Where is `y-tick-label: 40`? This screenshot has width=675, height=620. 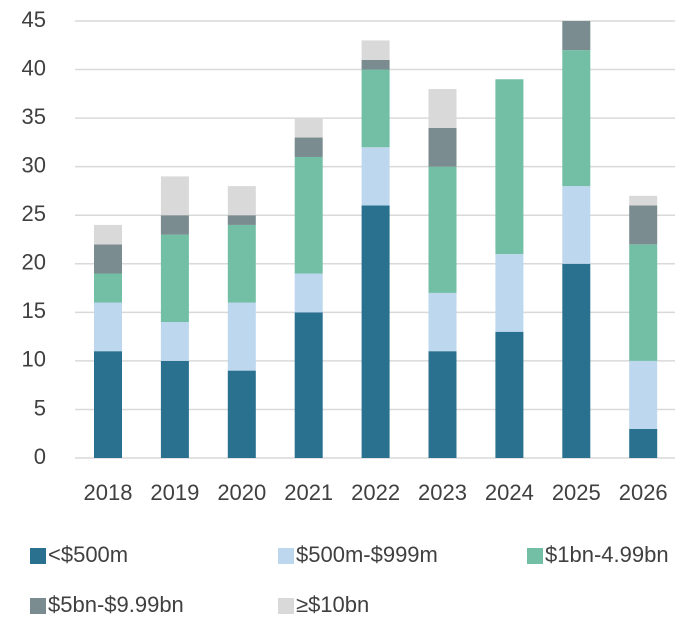 y-tick-label: 40 is located at coordinates (34, 67).